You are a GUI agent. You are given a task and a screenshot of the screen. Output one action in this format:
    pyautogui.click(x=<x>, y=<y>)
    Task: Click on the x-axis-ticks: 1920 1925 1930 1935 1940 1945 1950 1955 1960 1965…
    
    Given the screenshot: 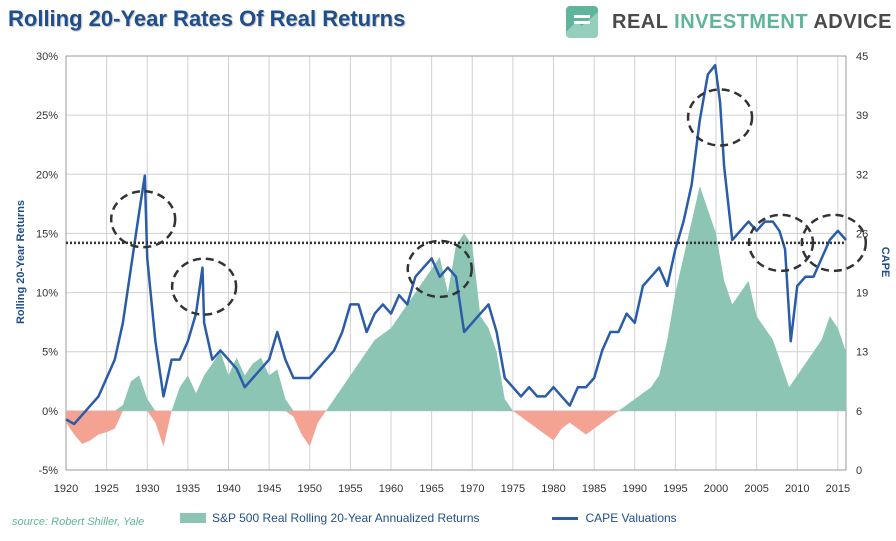 What is the action you would take?
    pyautogui.click(x=452, y=489)
    